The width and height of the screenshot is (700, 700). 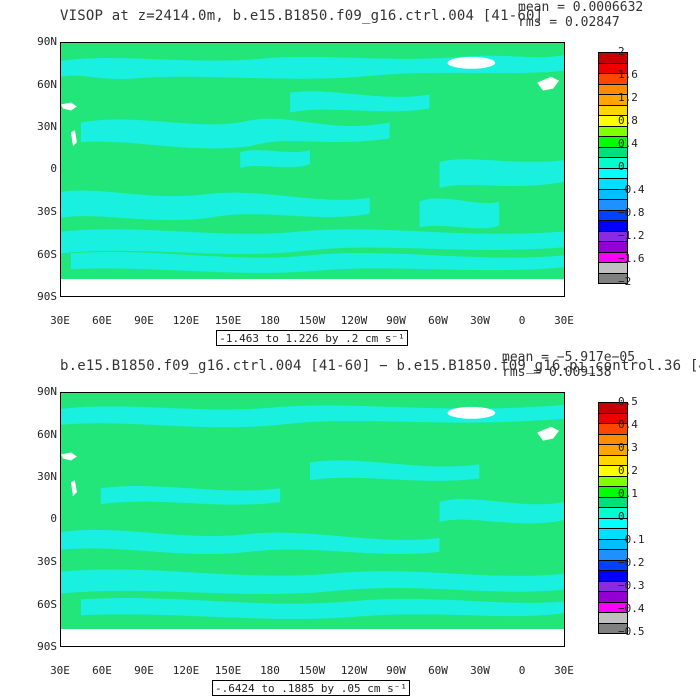 What do you see at coordinates (569, 357) in the screenshot?
I see `mean-stat: mean = −5.917e−05` at bounding box center [569, 357].